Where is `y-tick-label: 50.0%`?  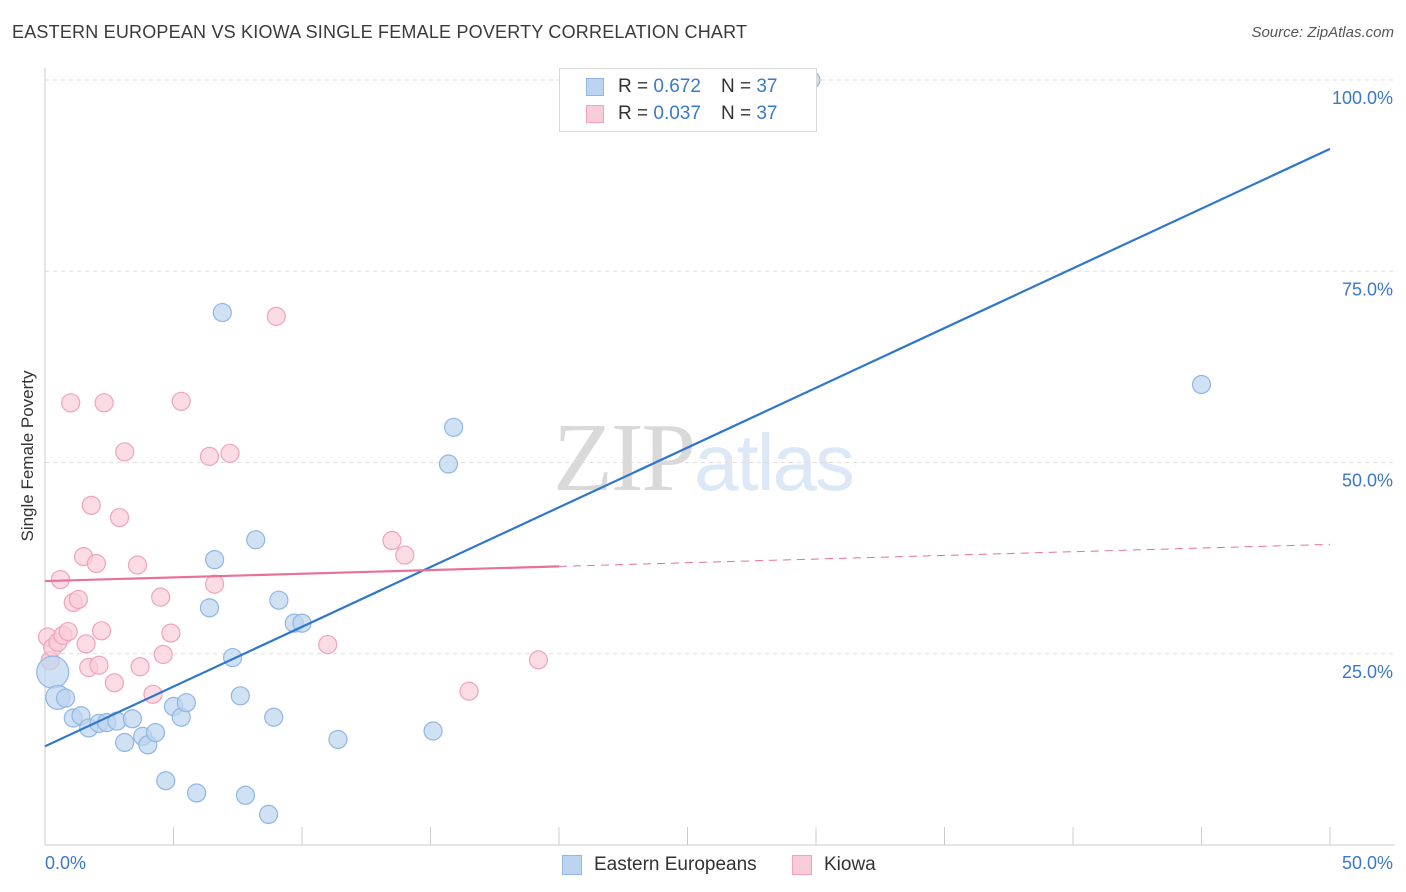
y-tick-label: 50.0% is located at coordinates (1367, 481).